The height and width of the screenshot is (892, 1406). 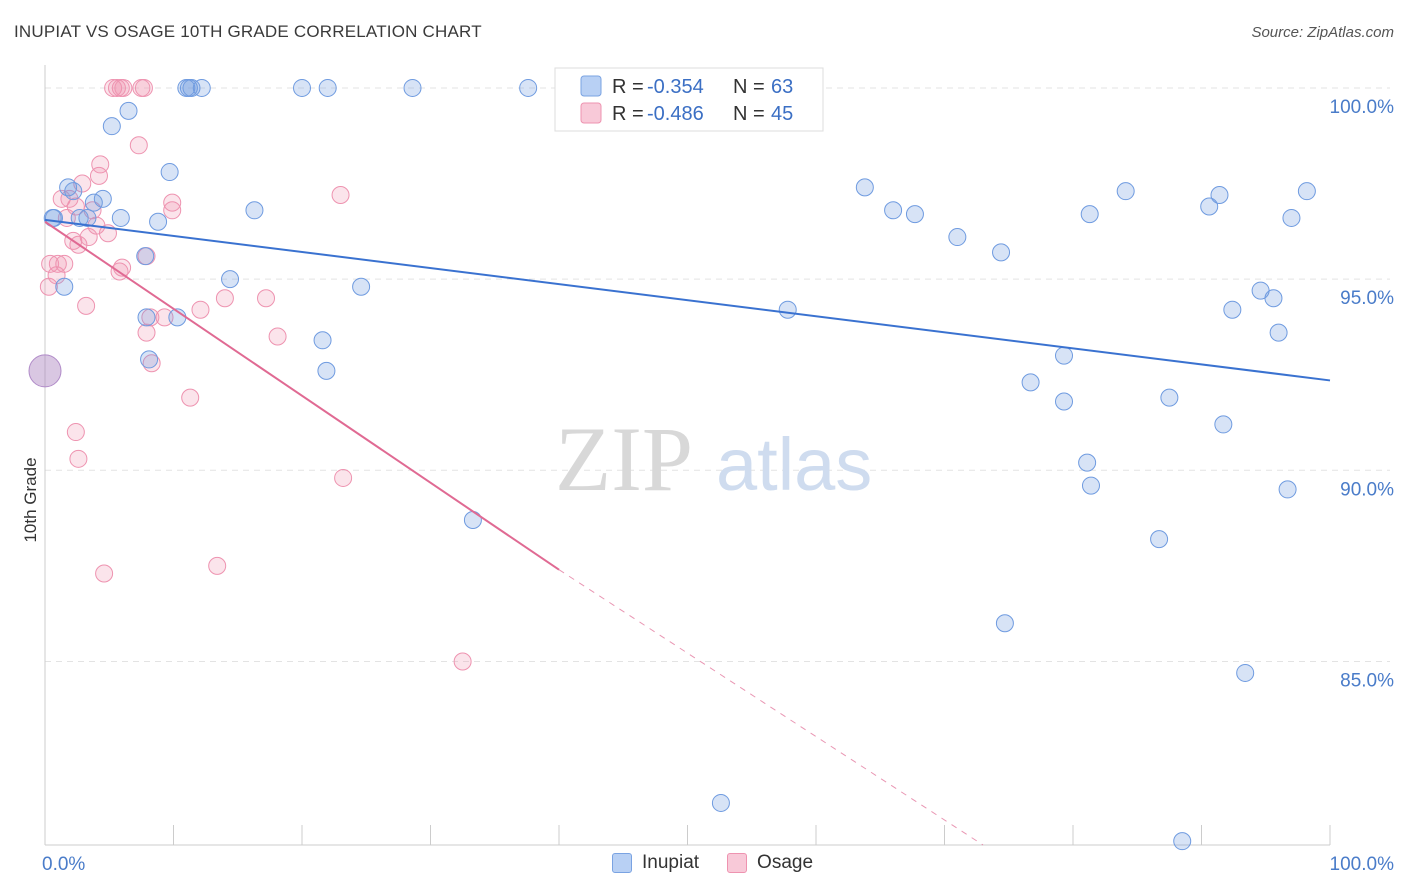 I want to click on watermark-zip: ZIP, so click(x=624, y=459).